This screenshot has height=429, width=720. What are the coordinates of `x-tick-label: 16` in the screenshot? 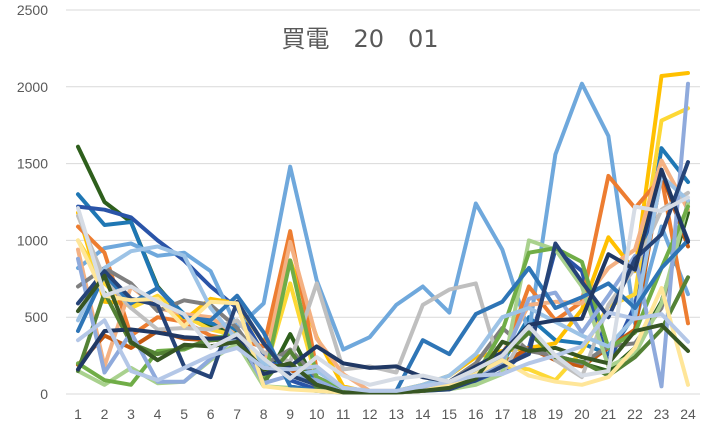 It's located at (476, 414).